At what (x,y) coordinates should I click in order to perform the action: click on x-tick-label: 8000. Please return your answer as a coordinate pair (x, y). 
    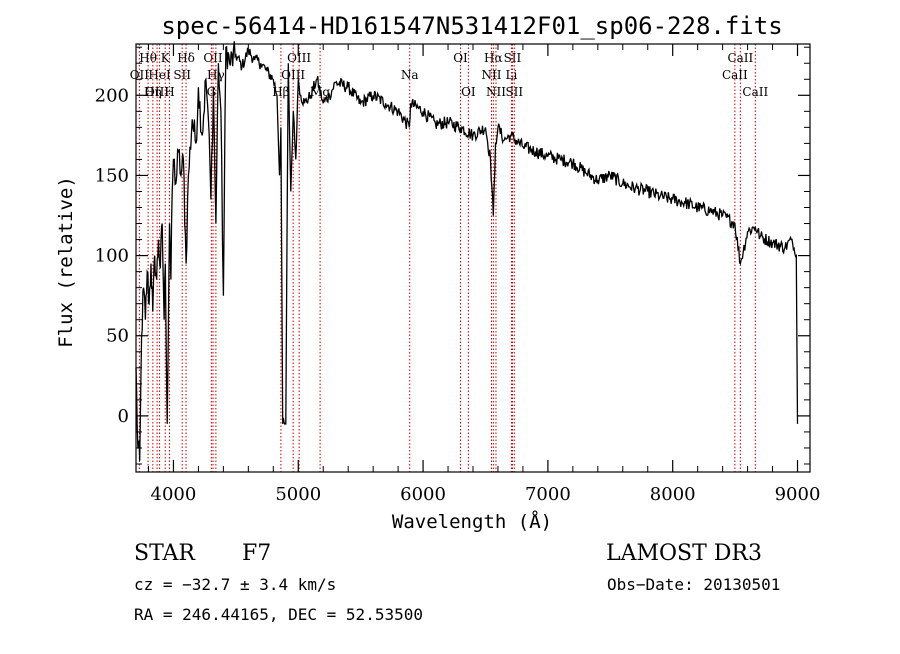
    Looking at the image, I should click on (673, 494).